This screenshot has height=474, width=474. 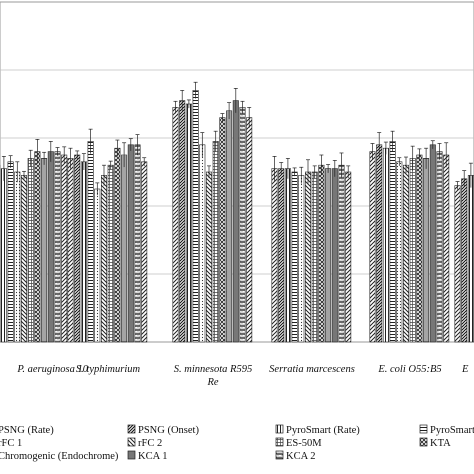 I want to click on legend-label: rFC 1, so click(x=11, y=443).